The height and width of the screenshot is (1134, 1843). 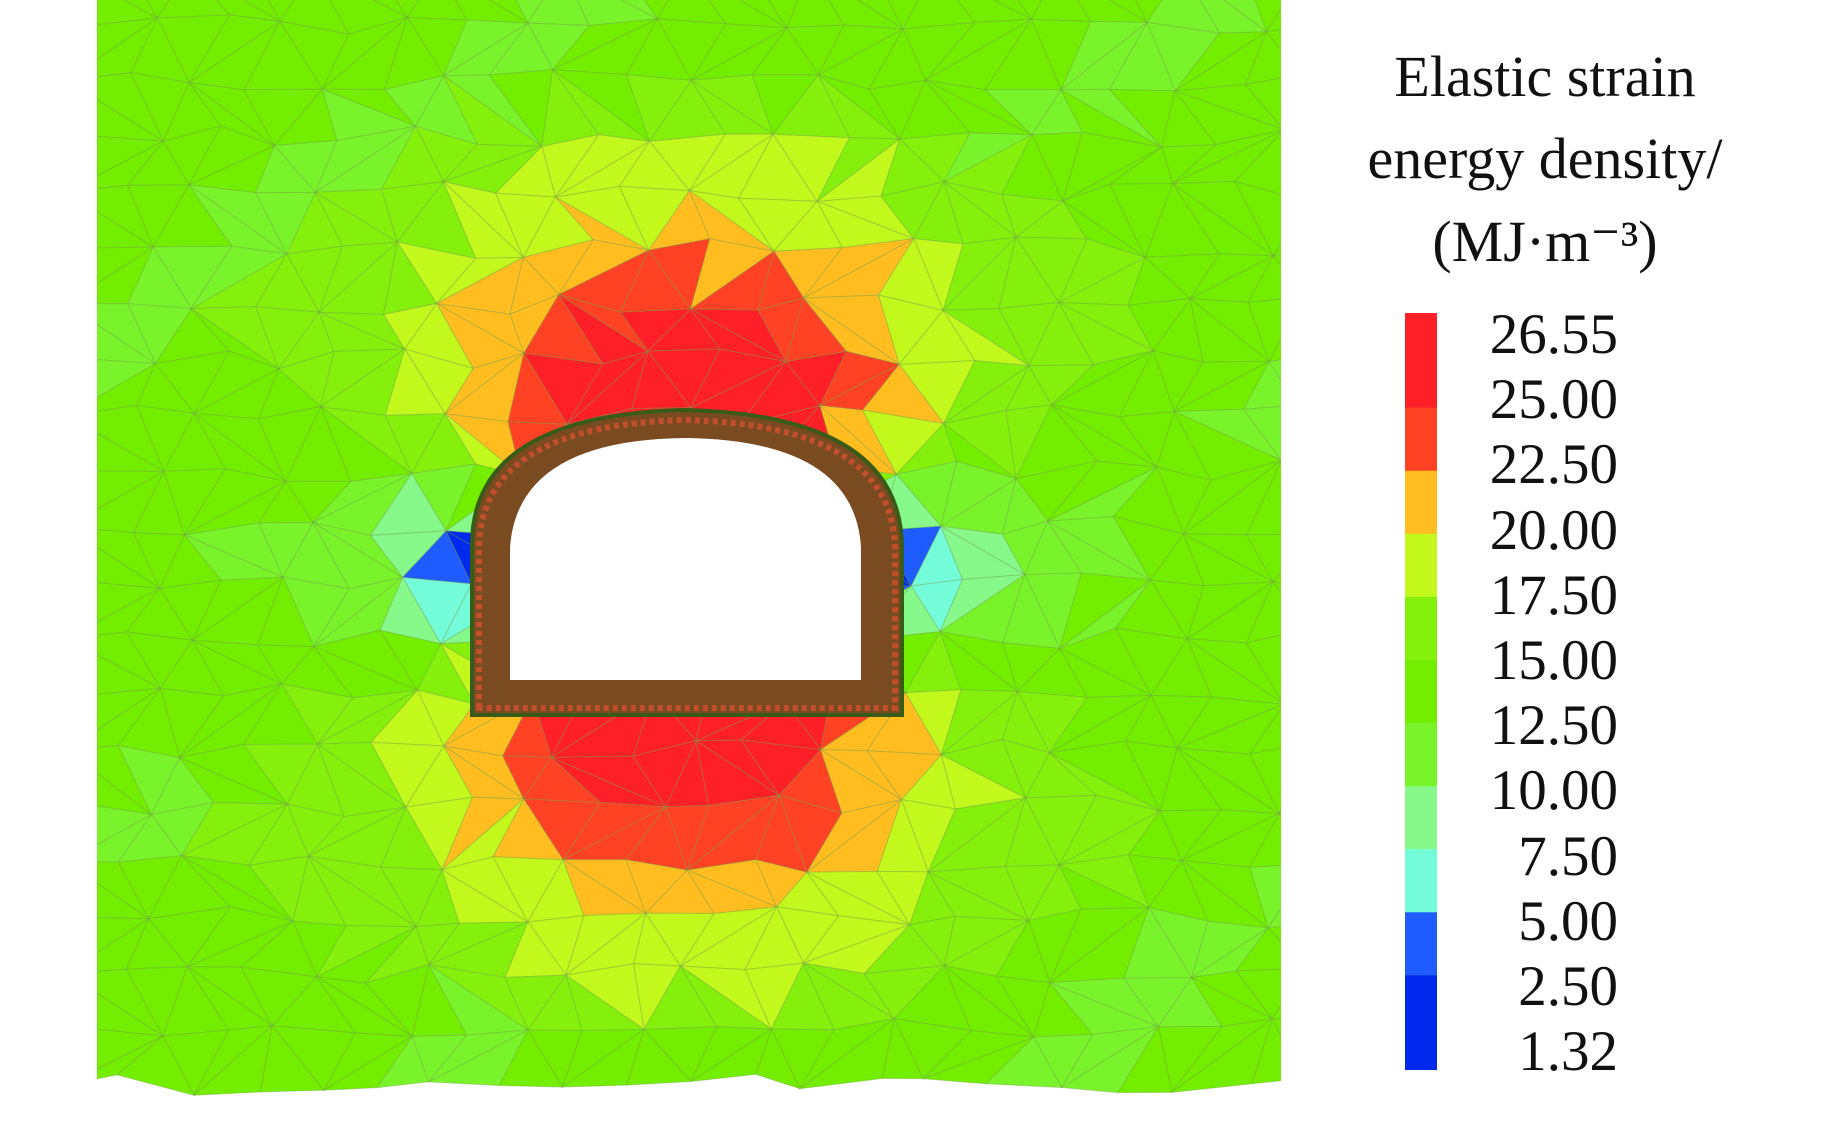 What do you see at coordinates (1553, 791) in the screenshot?
I see `colorbar-tick-label: 10.00` at bounding box center [1553, 791].